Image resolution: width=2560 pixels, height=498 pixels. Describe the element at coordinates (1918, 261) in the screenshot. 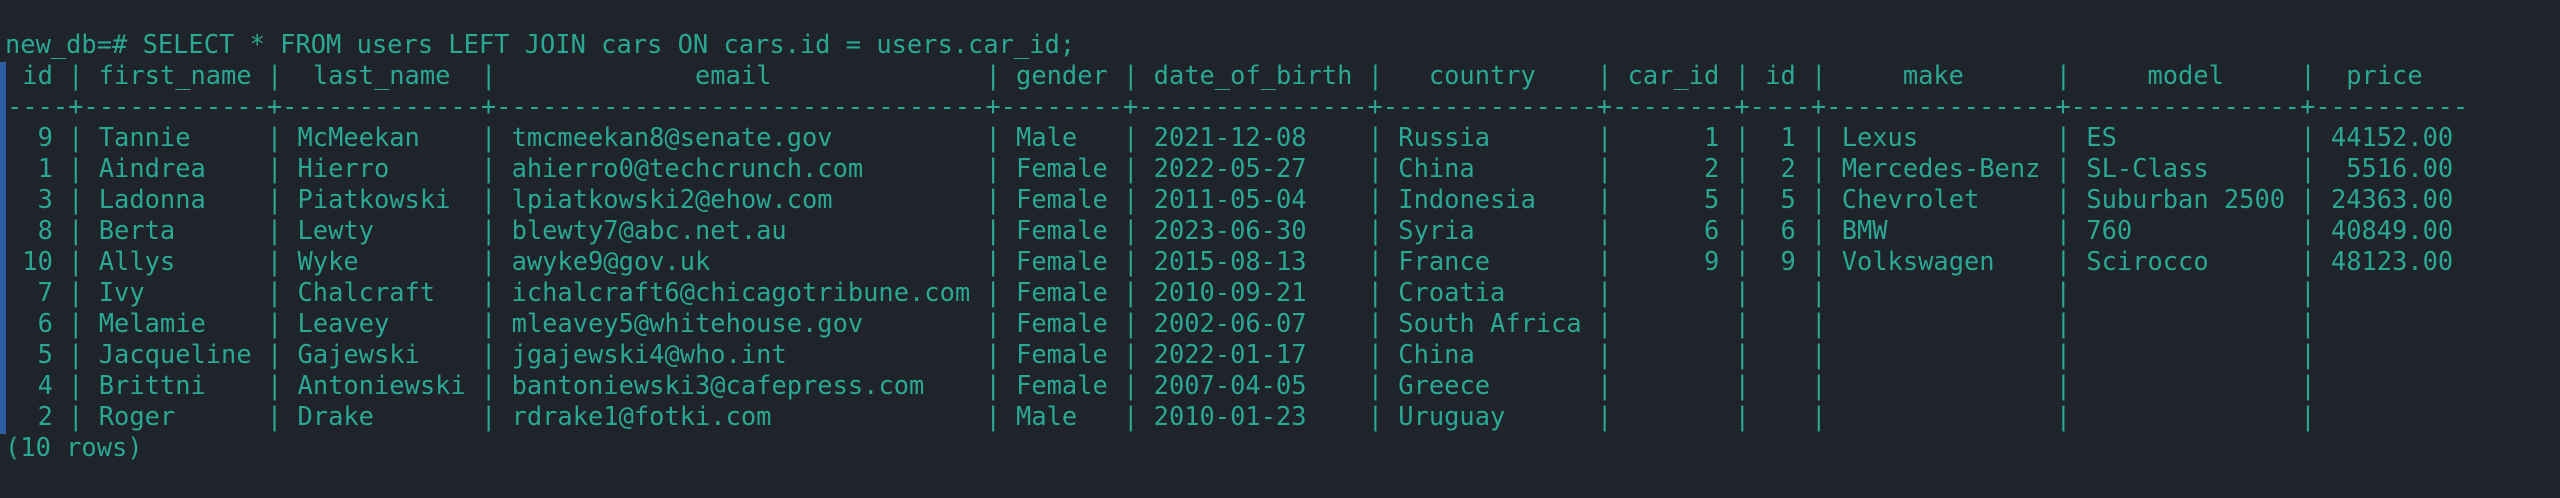

I see `table-cell: Volkswagen` at that location.